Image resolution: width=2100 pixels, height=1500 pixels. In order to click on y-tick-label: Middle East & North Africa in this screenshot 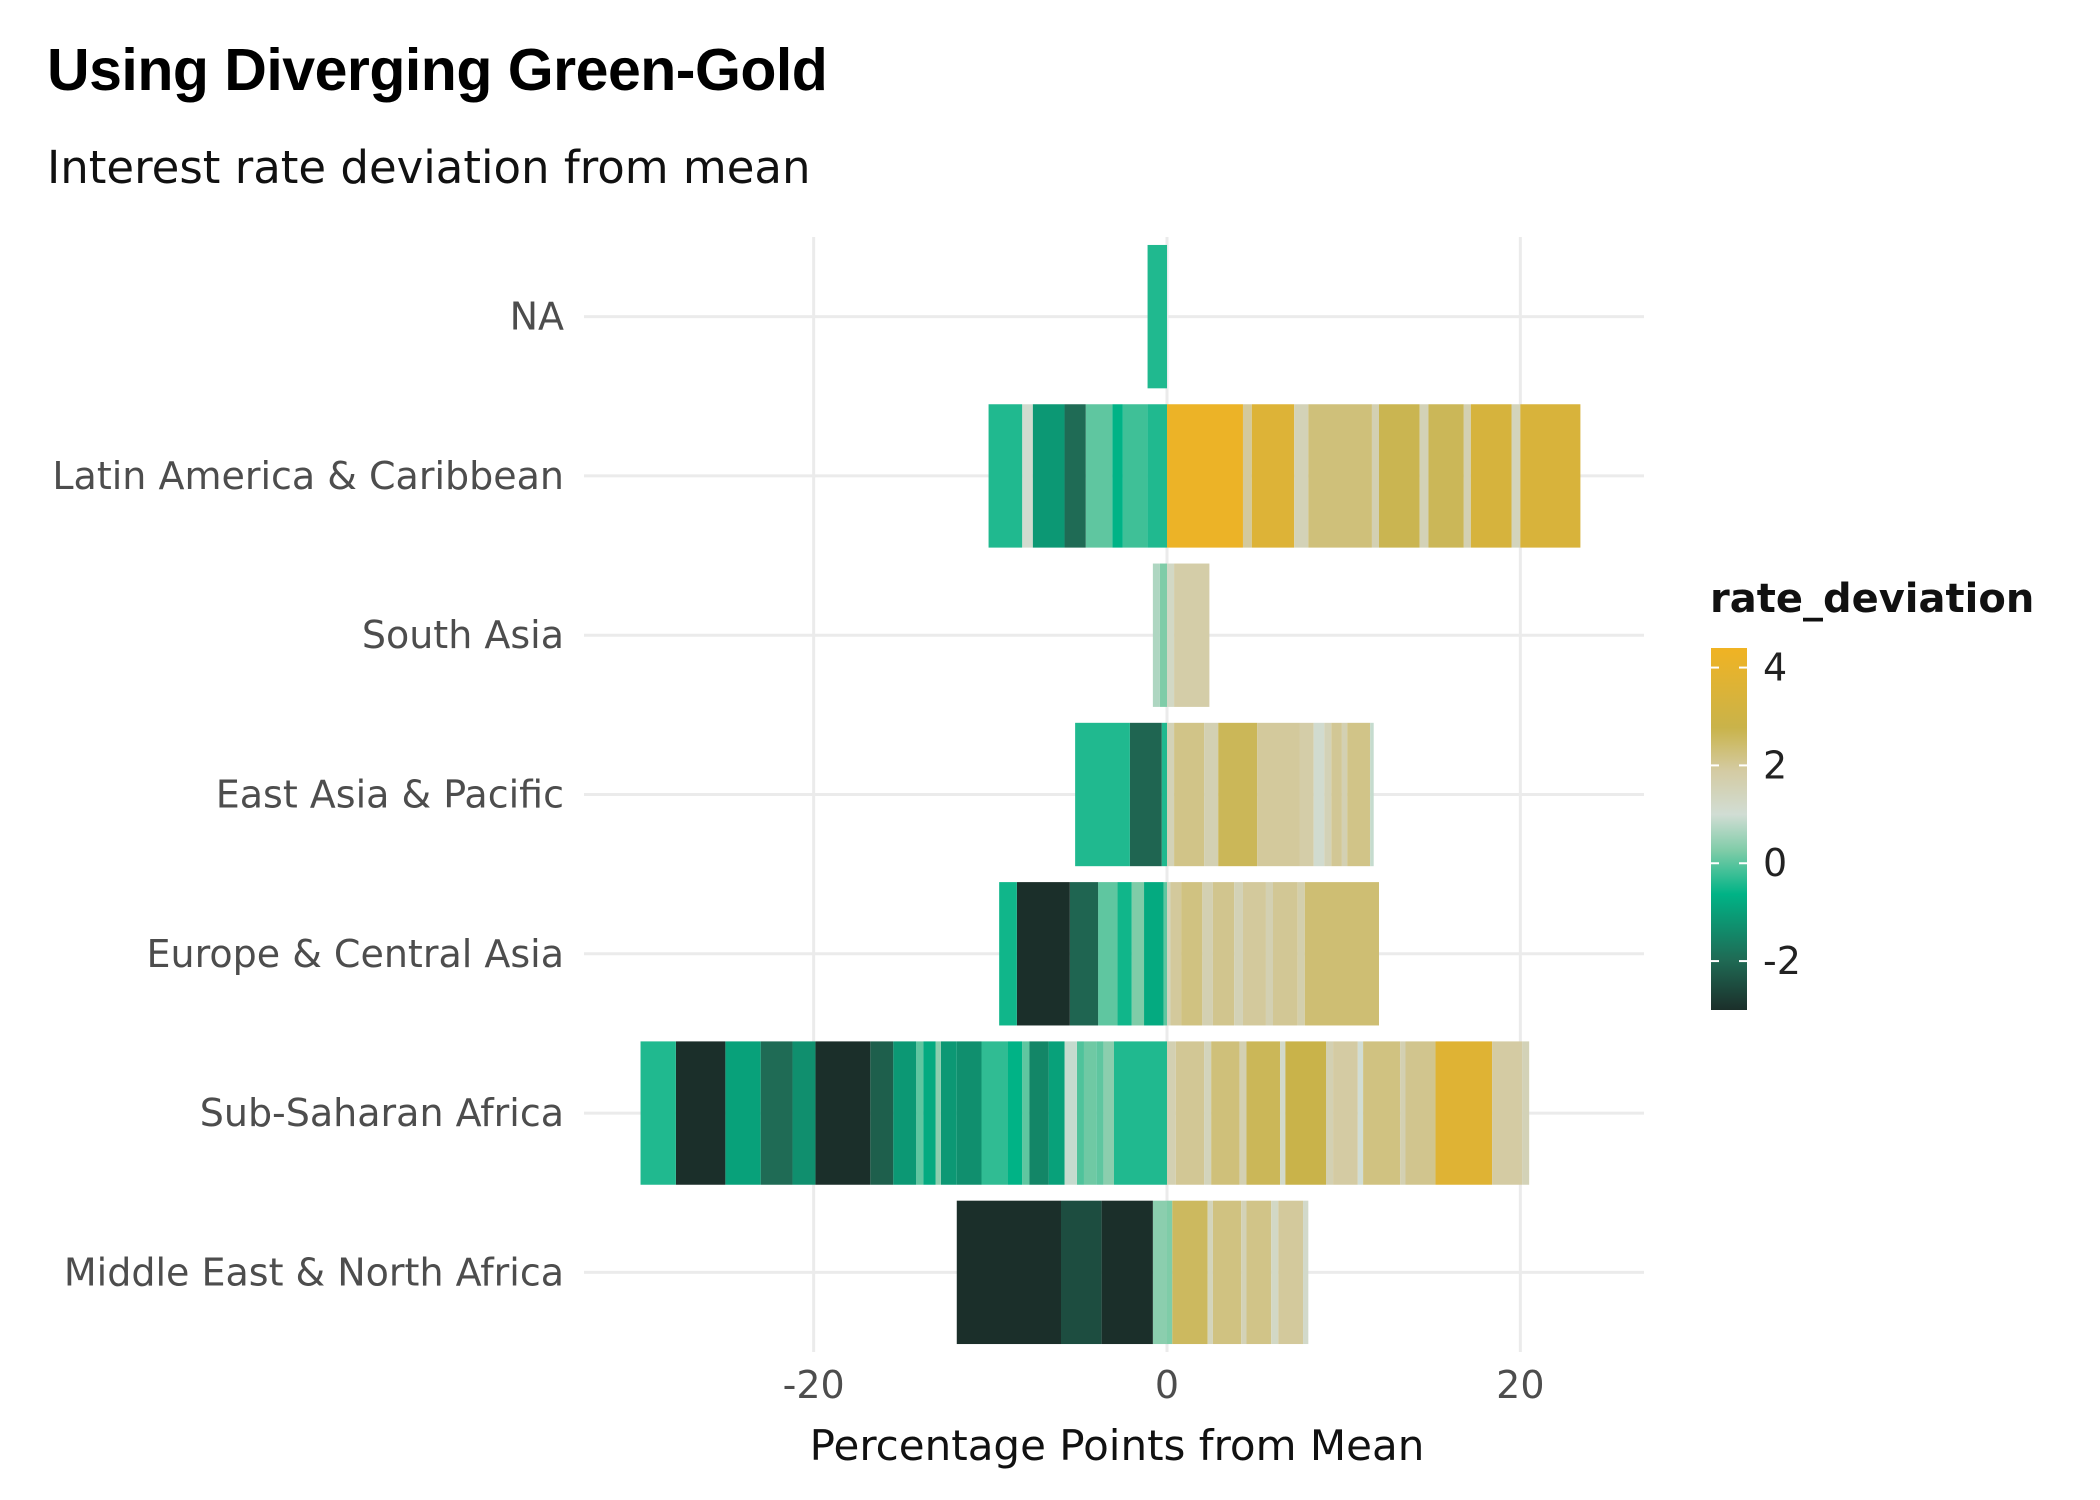, I will do `click(314, 1272)`.